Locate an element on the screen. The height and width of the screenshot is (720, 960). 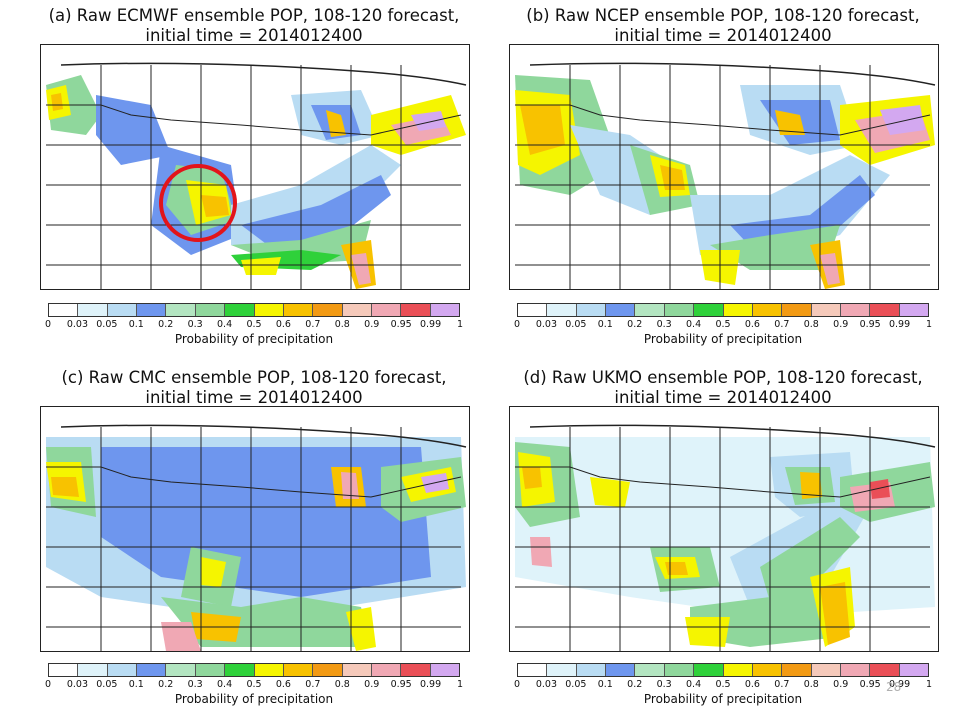
colorbar-tick-label: 0.05 is located at coordinates (576, 684).